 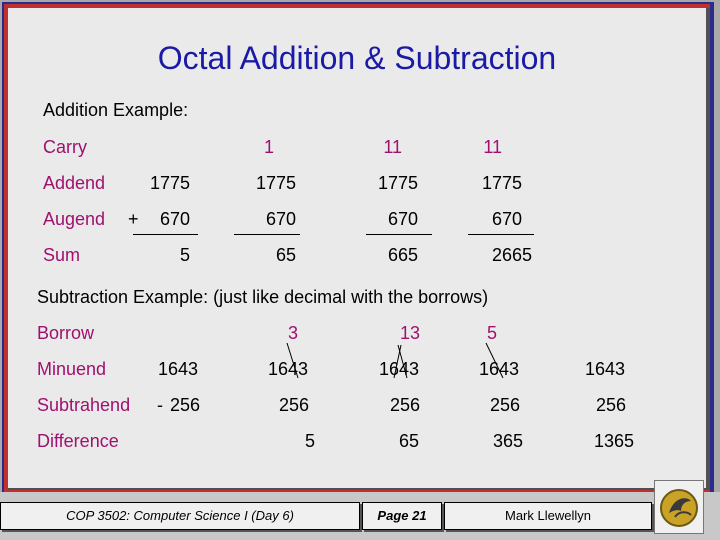 I want to click on sum-label: Sum, so click(x=62, y=255).